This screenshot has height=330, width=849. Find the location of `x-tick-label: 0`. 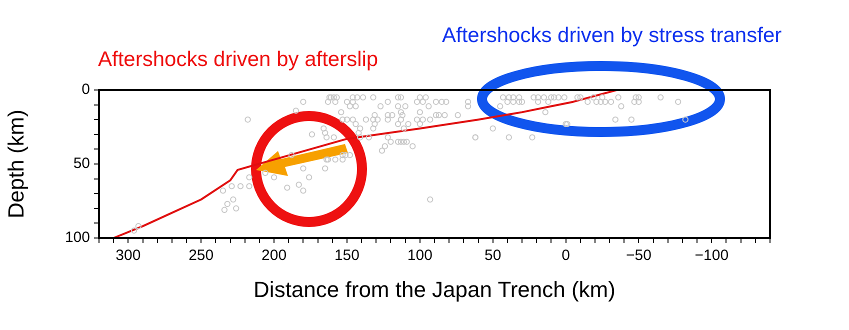

x-tick-label: 0 is located at coordinates (566, 255).